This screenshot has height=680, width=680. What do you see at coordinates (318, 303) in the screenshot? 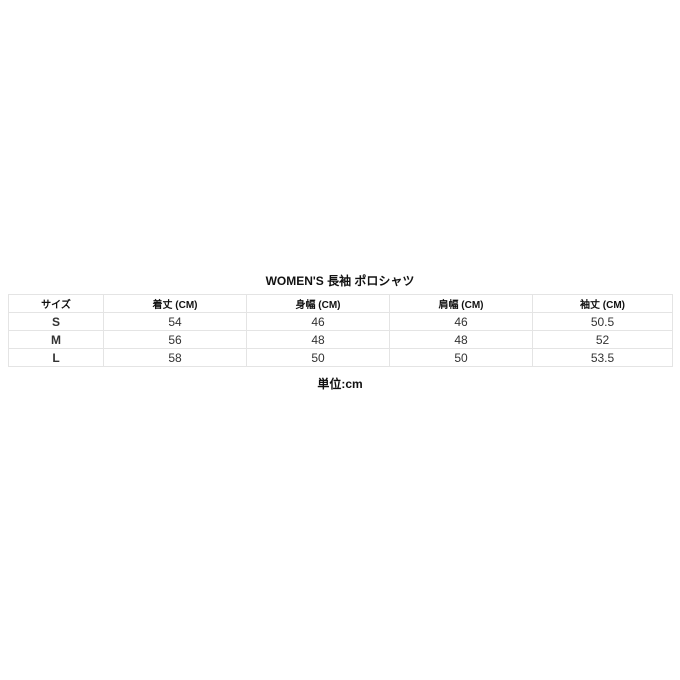
I see `header-width: 身幅 (CM)` at bounding box center [318, 303].